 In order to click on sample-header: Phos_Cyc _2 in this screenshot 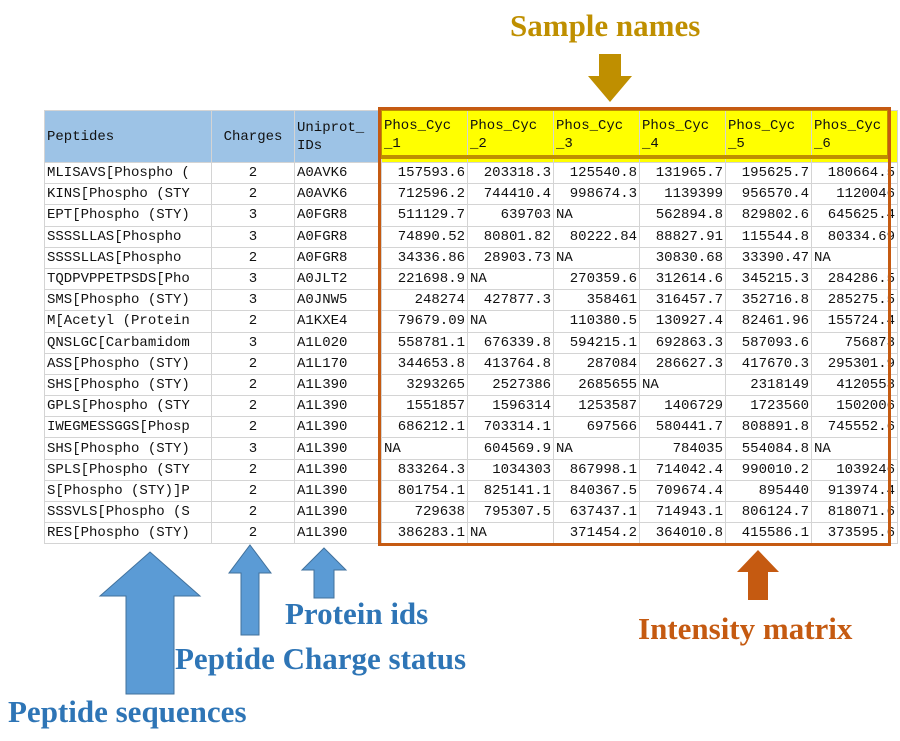, I will do `click(510, 136)`.